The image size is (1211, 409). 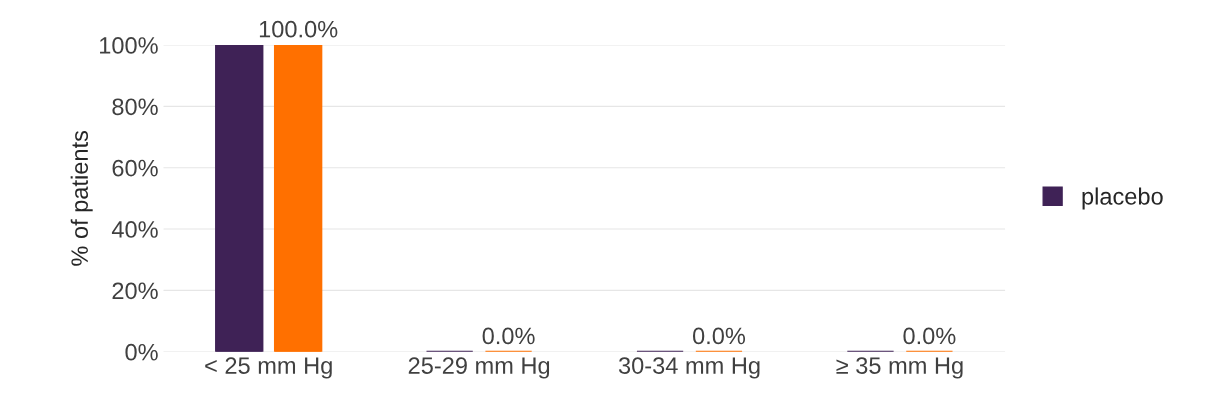 What do you see at coordinates (141, 352) in the screenshot?
I see `y-tick-label: 0%` at bounding box center [141, 352].